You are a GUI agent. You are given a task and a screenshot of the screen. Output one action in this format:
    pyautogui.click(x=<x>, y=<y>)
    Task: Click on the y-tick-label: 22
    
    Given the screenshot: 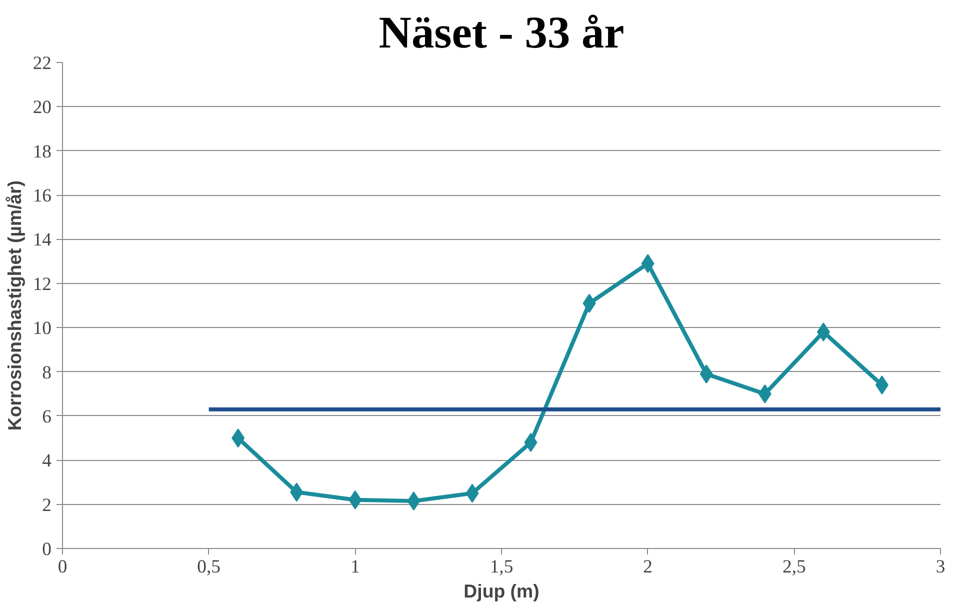 What is the action you would take?
    pyautogui.click(x=42, y=63)
    